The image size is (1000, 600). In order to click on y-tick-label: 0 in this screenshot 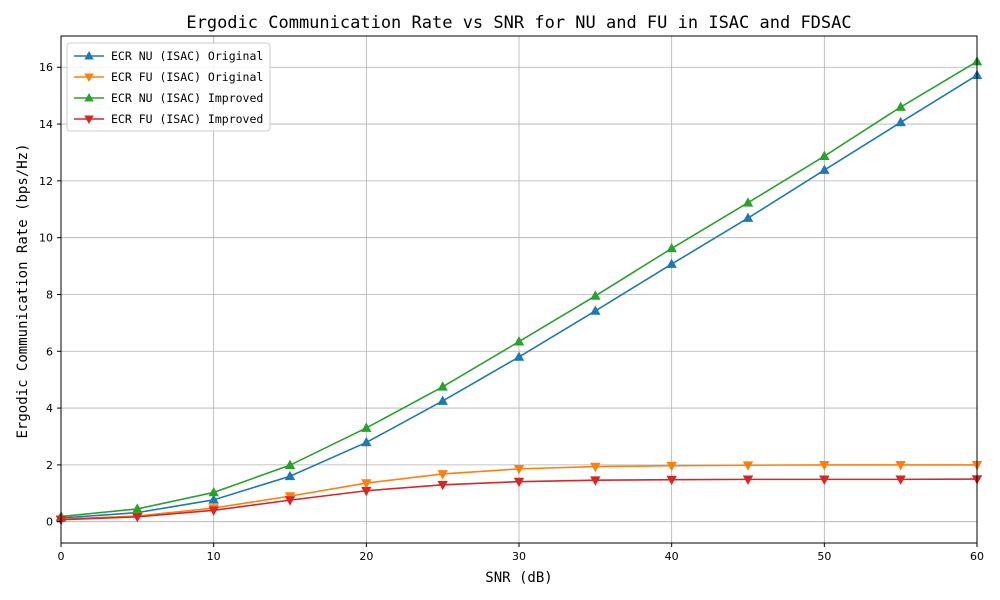, I will do `click(49, 522)`.